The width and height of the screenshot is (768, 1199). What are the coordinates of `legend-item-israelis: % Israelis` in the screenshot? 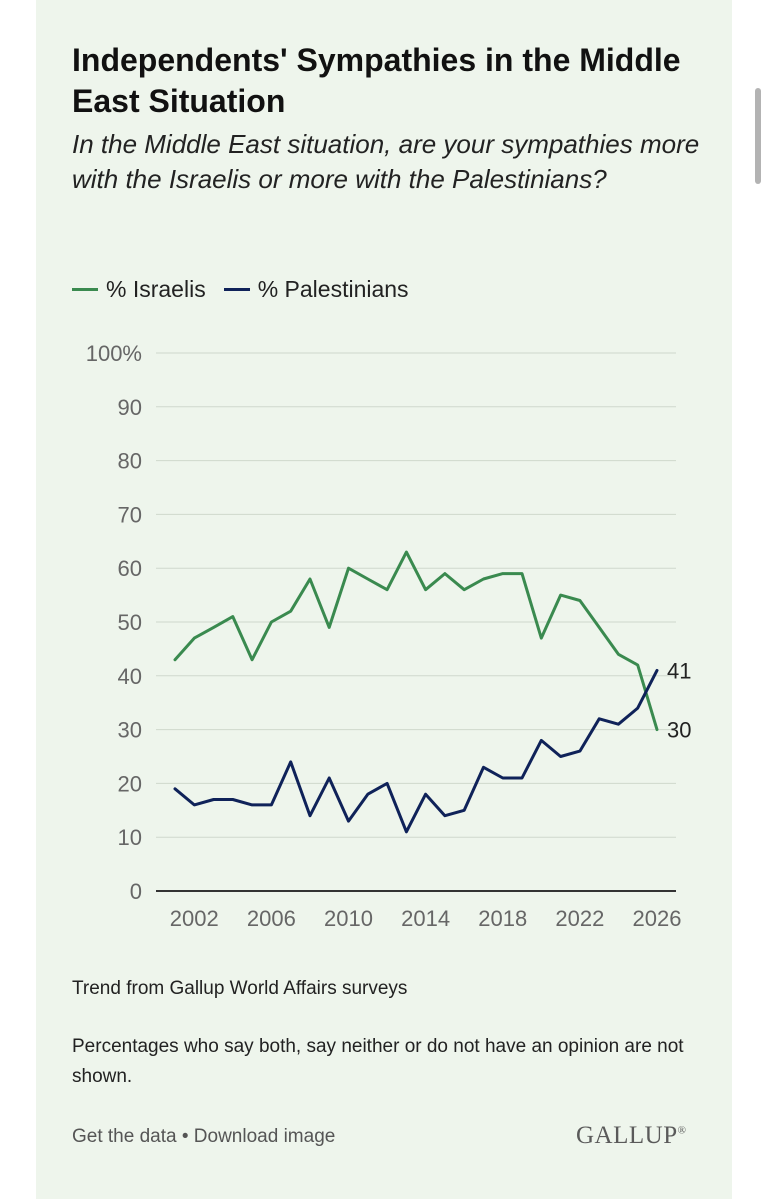 It's located at (139, 289).